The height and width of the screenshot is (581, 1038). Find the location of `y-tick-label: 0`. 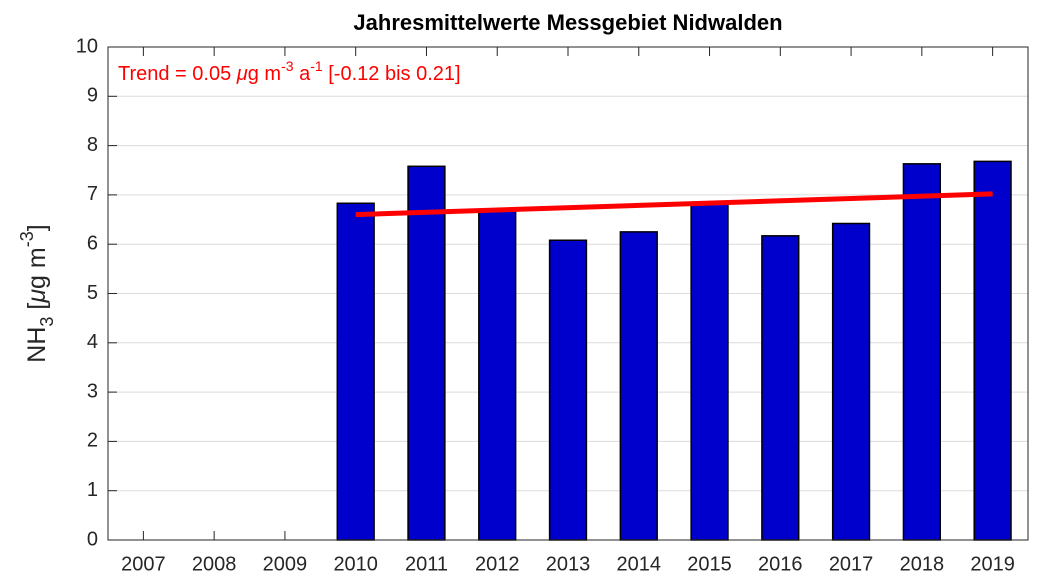

y-tick-label: 0 is located at coordinates (92, 539).